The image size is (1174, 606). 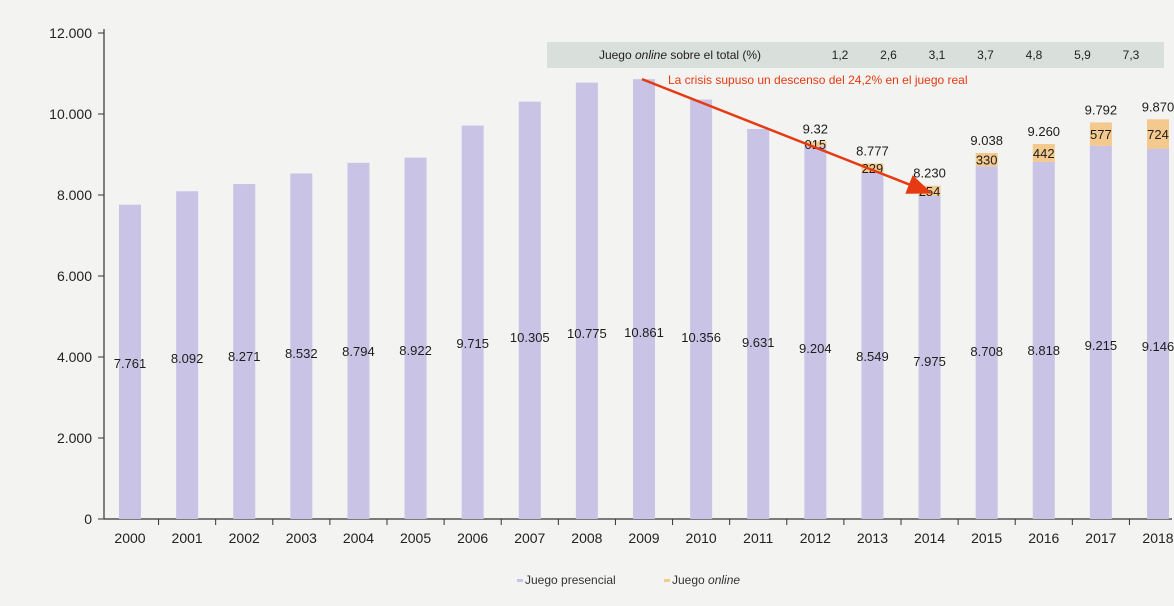 What do you see at coordinates (815, 348) in the screenshot?
I see `bar-value-label-presencial: 9.204` at bounding box center [815, 348].